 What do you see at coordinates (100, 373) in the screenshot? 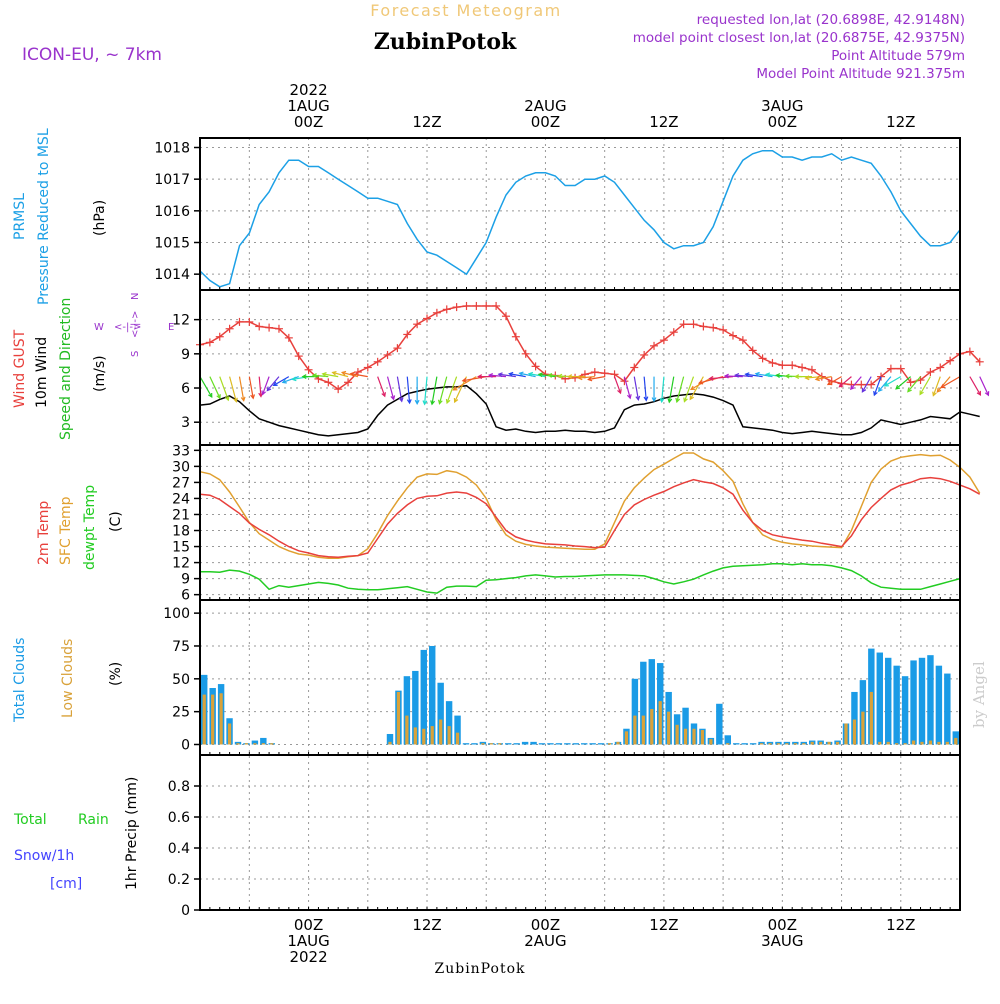
I see `wind-unit-label: (m/s)` at bounding box center [100, 373].